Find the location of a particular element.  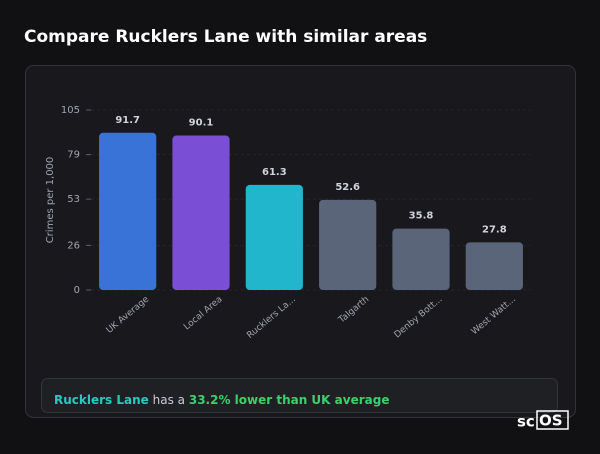

logo-right: OS is located at coordinates (551, 421).